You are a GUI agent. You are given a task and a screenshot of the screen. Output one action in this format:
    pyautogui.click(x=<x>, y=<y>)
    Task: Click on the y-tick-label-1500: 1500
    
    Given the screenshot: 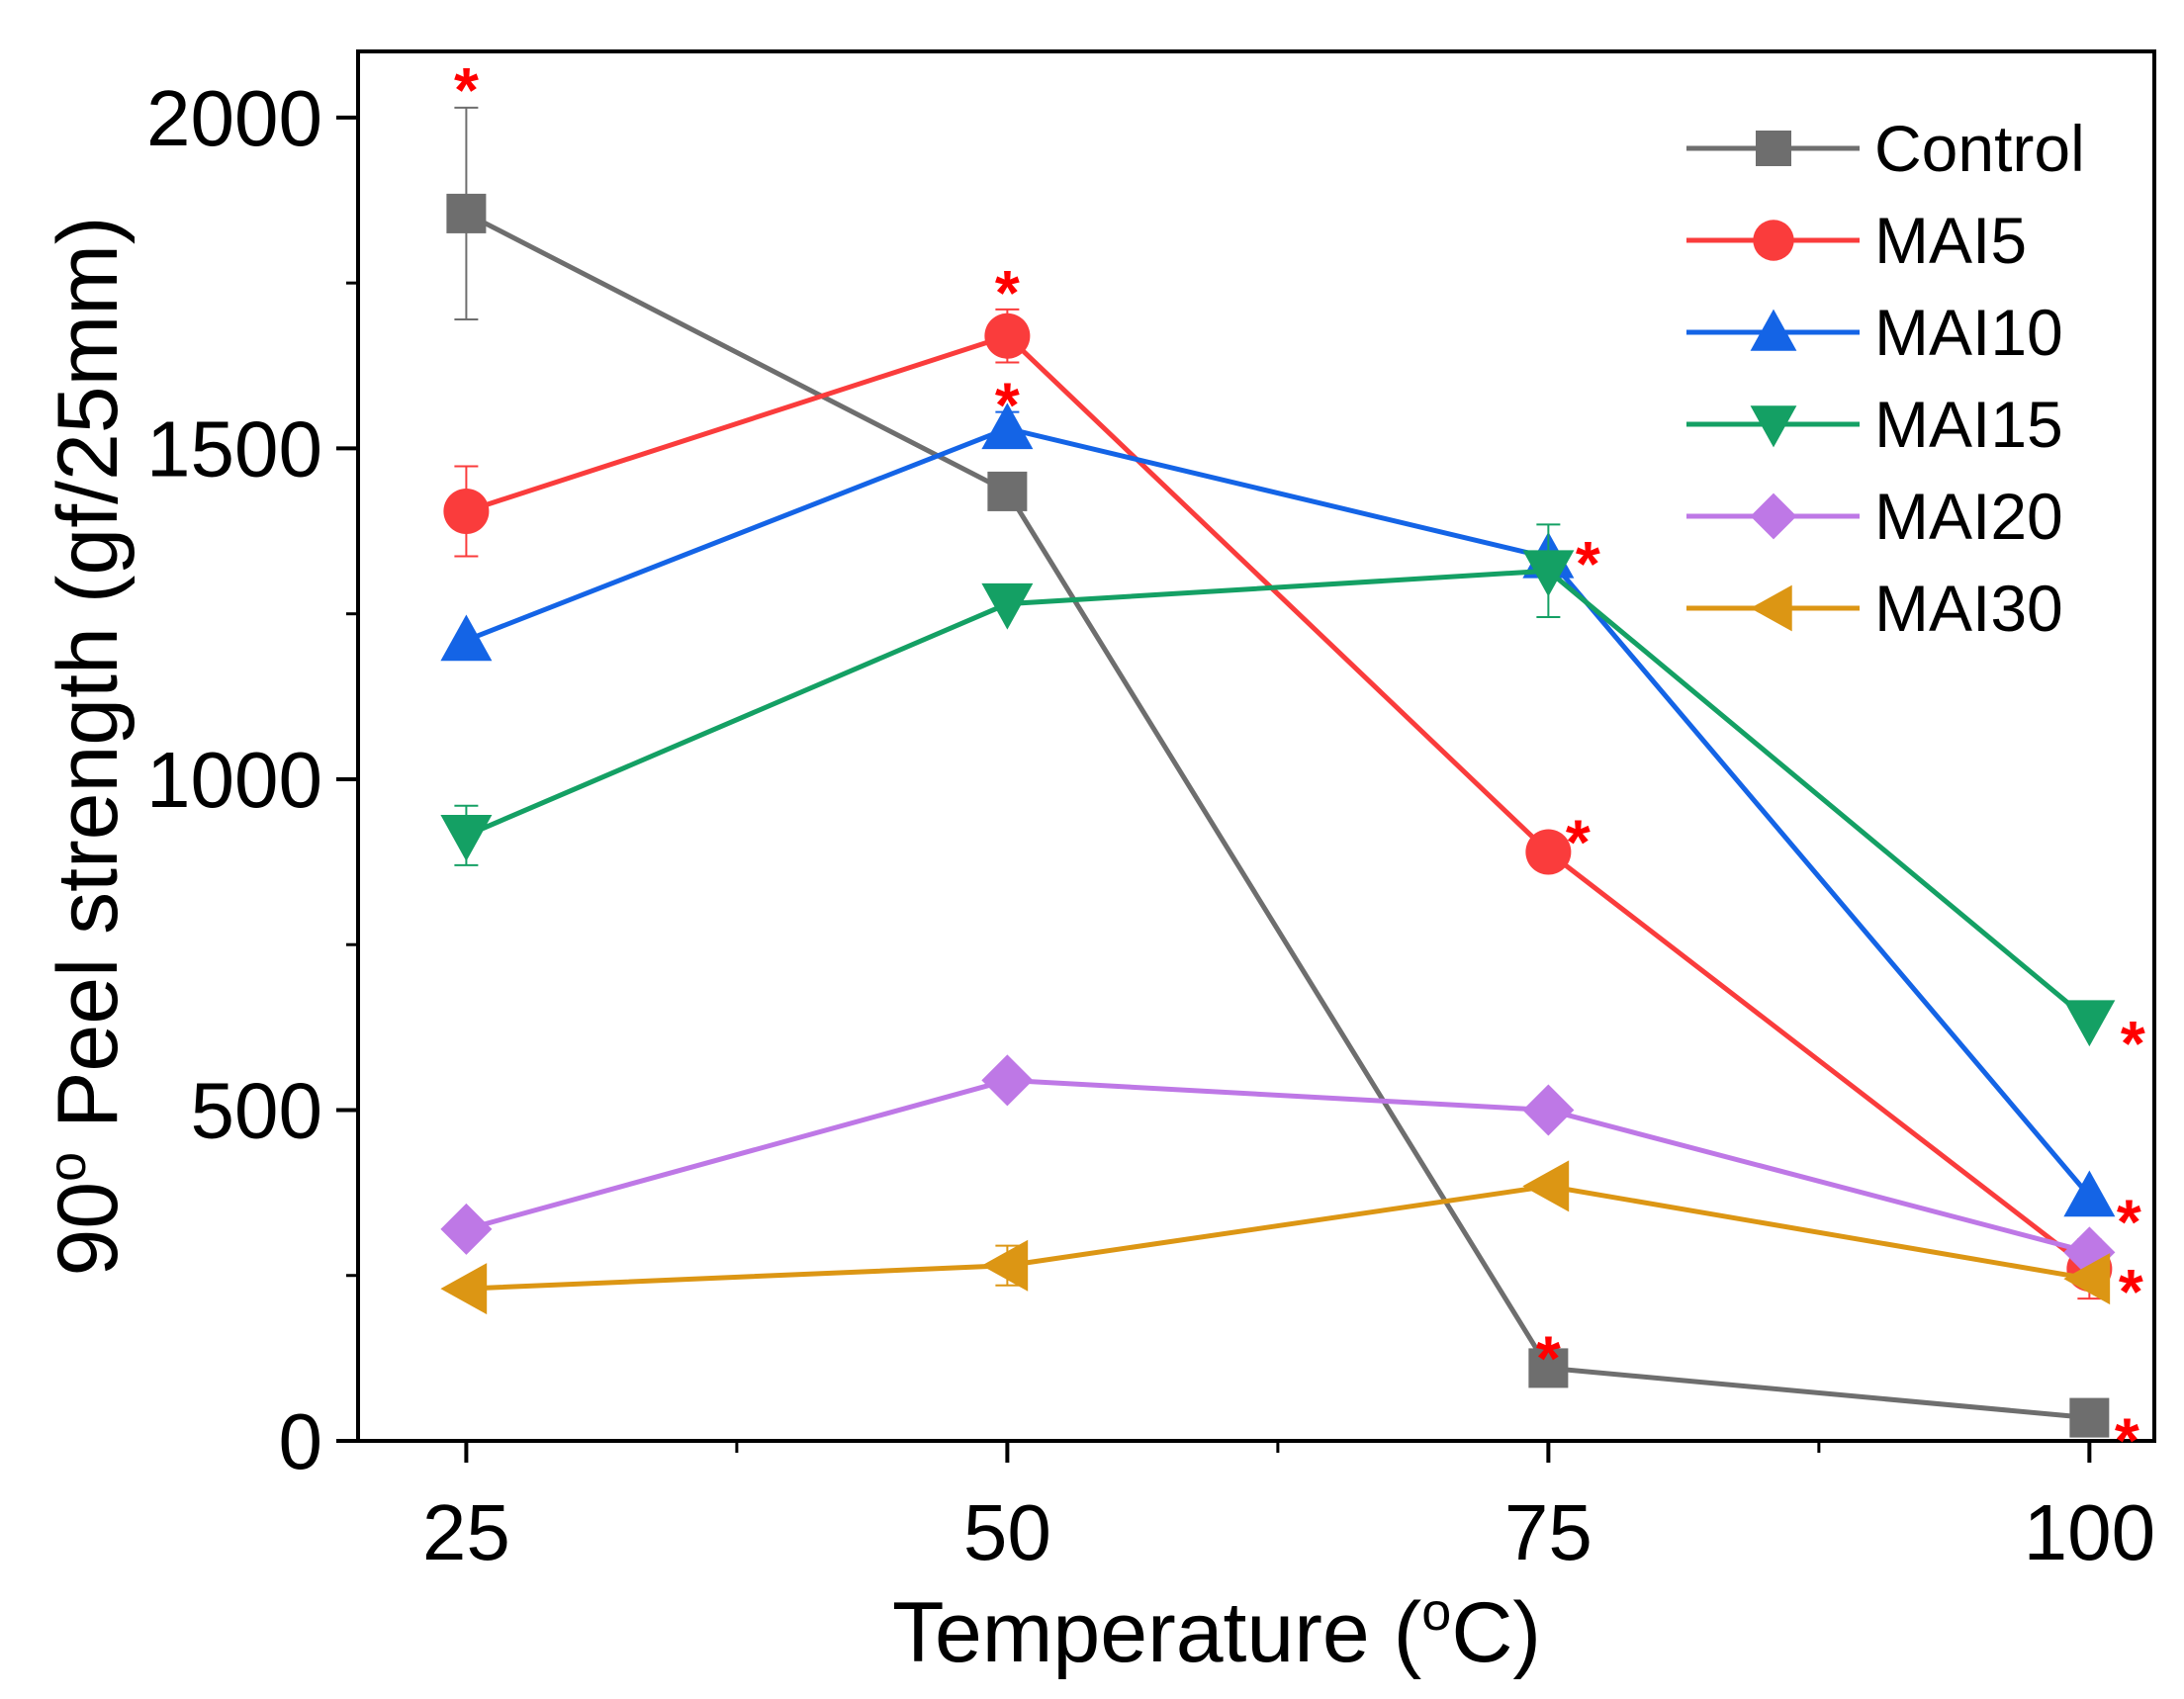 What is the action you would take?
    pyautogui.click(x=234, y=448)
    